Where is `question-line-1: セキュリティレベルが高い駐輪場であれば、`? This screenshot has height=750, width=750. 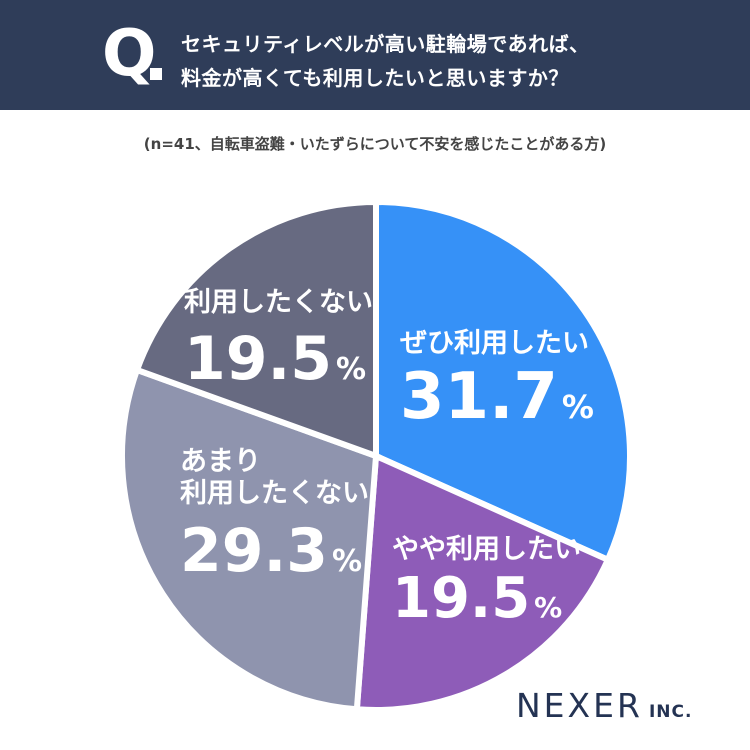
question-line-1: セキュリティレベルが高い駐輪場であれば、 is located at coordinates (385, 44).